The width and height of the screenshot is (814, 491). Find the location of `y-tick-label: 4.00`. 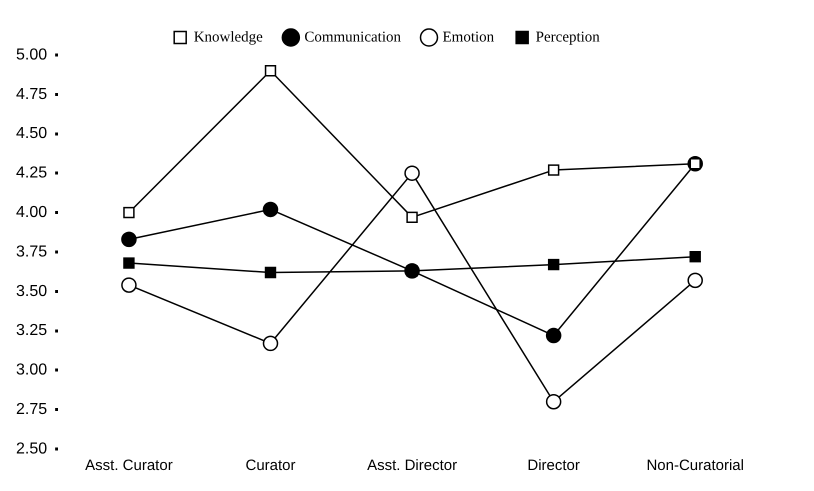

y-tick-label: 4.00 is located at coordinates (32, 213).